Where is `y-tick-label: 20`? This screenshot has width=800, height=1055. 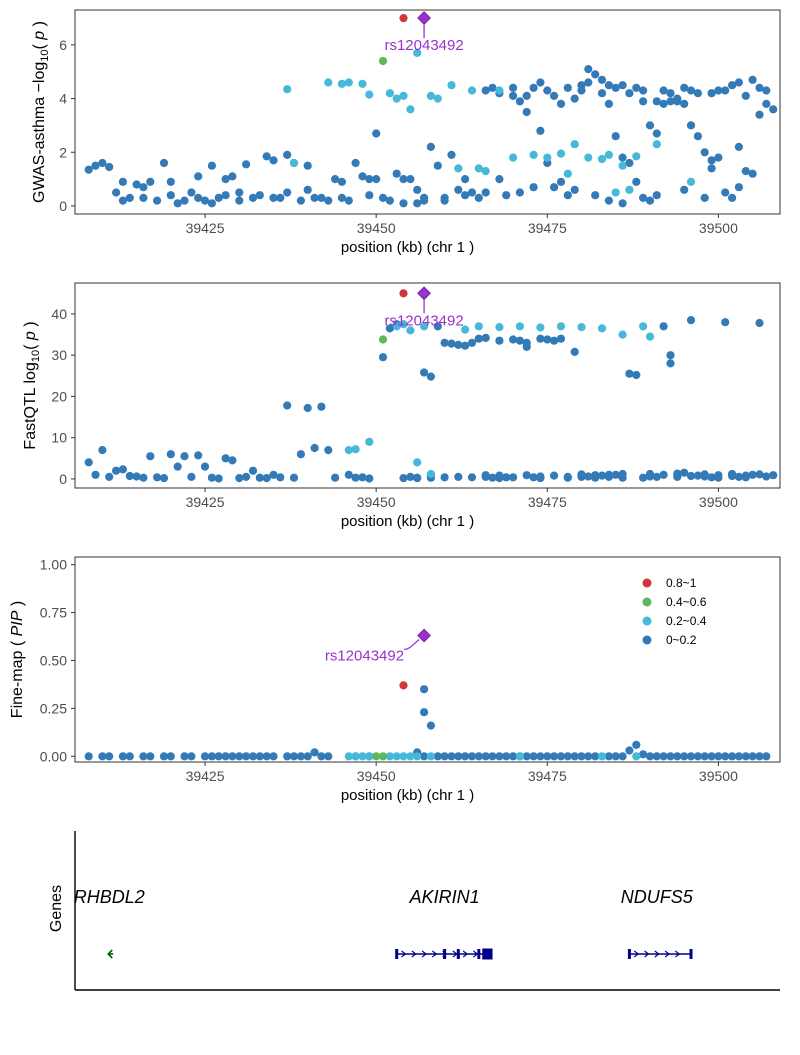
y-tick-label: 20 is located at coordinates (59, 396).